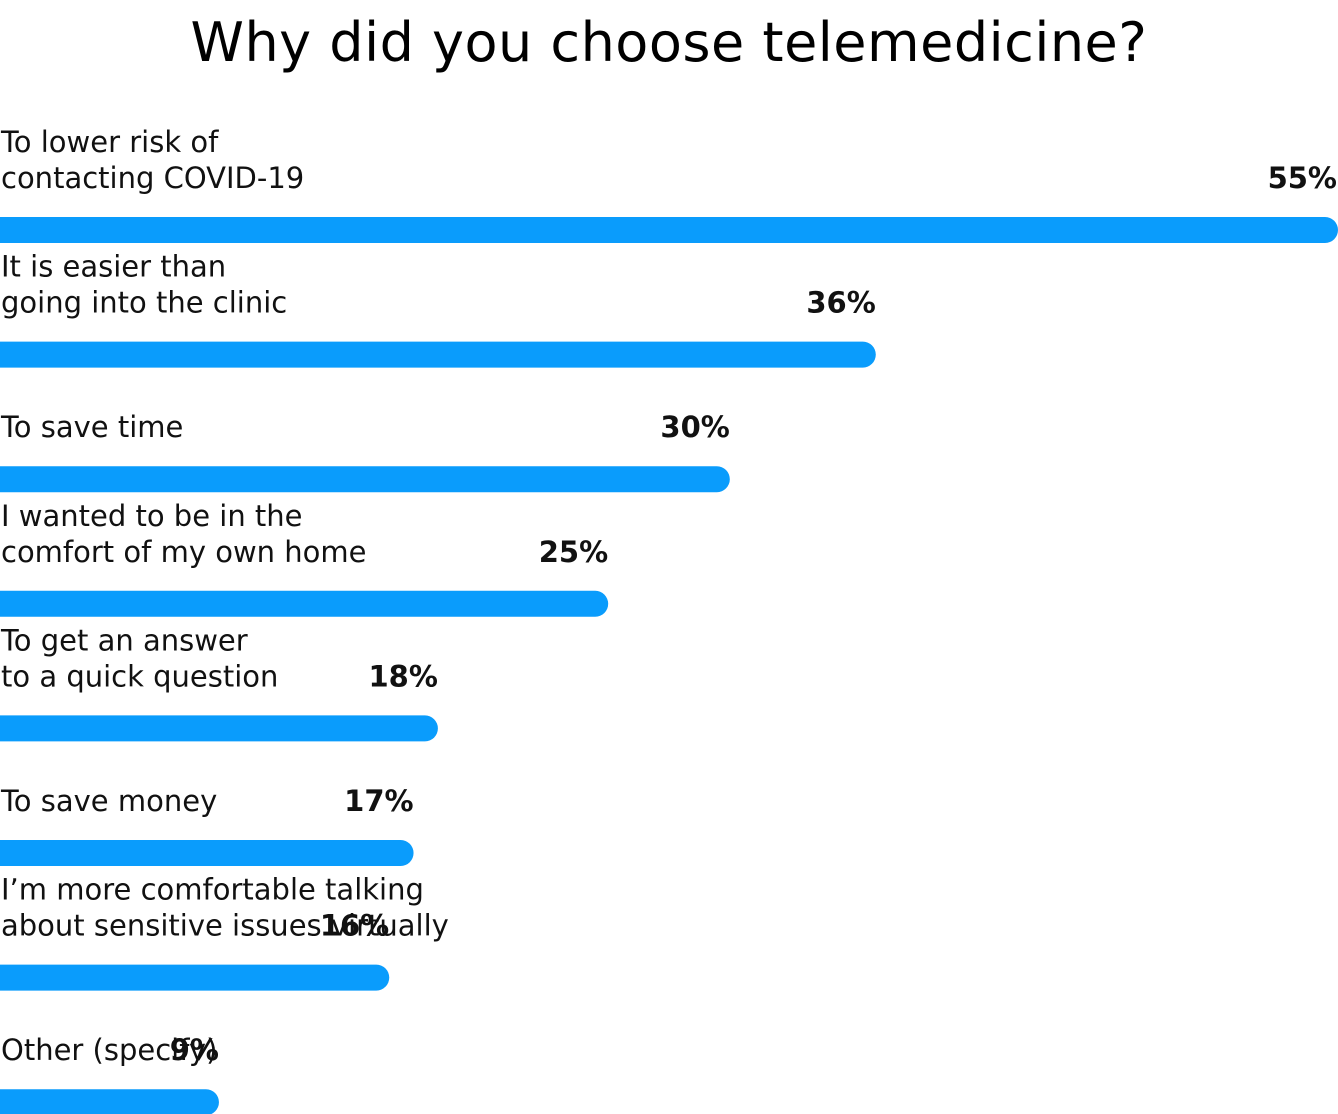 Image resolution: width=1338 pixels, height=1114 pixels. What do you see at coordinates (113, 267) in the screenshot?
I see `category-label: It is easier than` at bounding box center [113, 267].